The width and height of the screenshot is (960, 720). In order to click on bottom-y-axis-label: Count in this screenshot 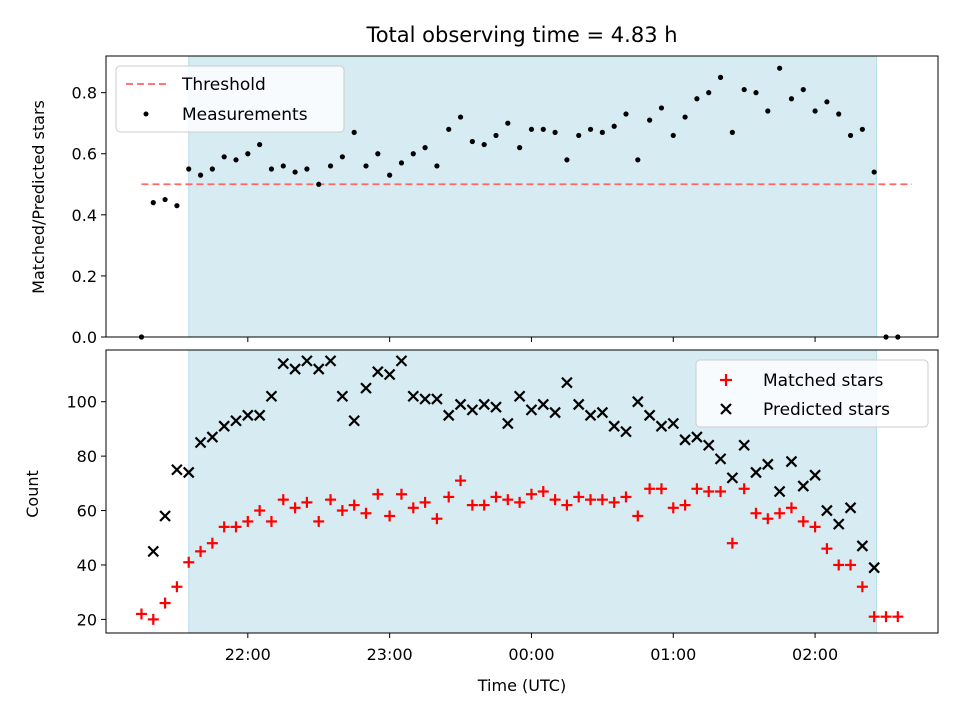, I will do `click(32, 494)`.